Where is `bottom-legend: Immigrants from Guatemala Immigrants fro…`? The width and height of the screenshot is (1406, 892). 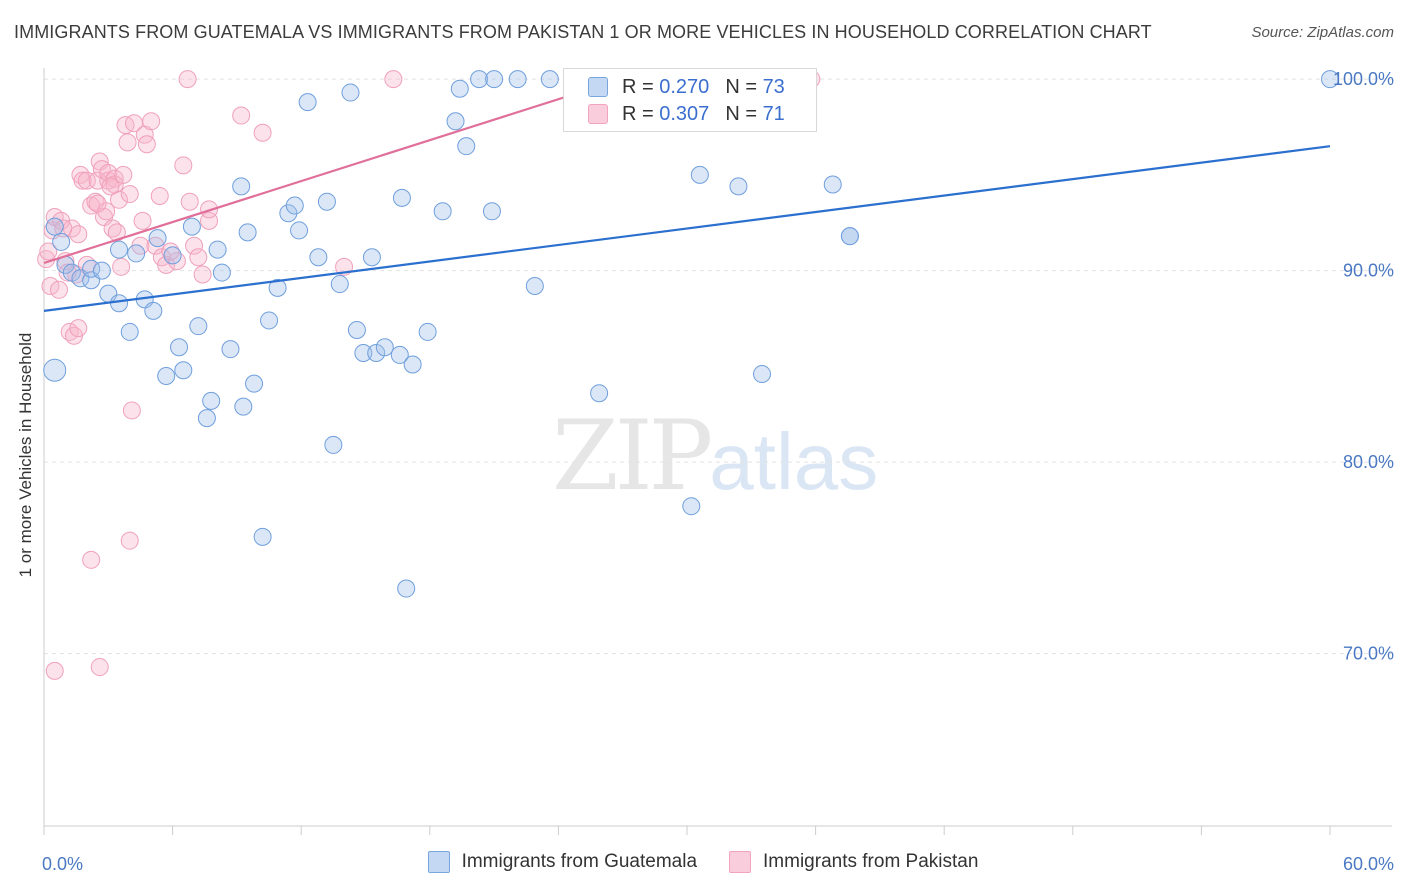
bottom-legend: Immigrants from Guatemala Immigrants fro… is located at coordinates (703, 862).